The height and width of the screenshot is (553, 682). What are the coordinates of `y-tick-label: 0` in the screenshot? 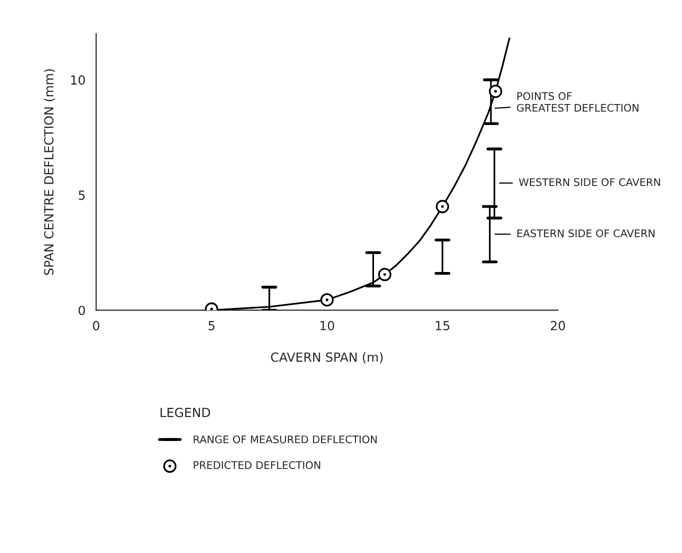 It's located at (81, 311).